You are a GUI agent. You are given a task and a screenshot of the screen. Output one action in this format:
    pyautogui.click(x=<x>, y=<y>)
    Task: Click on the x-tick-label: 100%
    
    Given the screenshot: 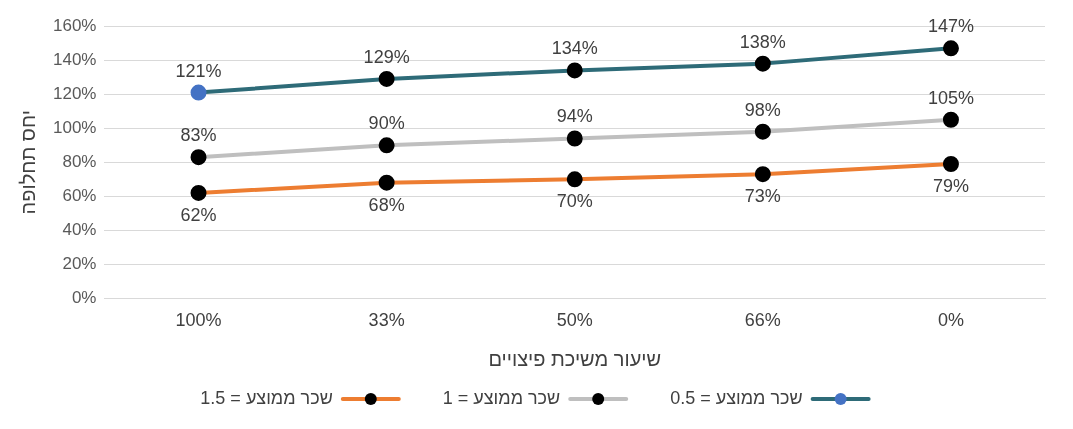 What is the action you would take?
    pyautogui.click(x=198, y=320)
    